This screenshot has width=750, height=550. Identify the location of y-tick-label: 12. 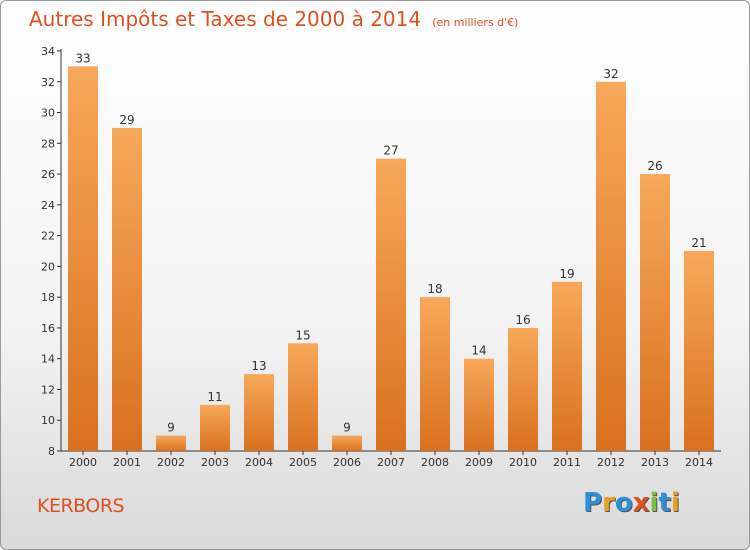
(48, 389).